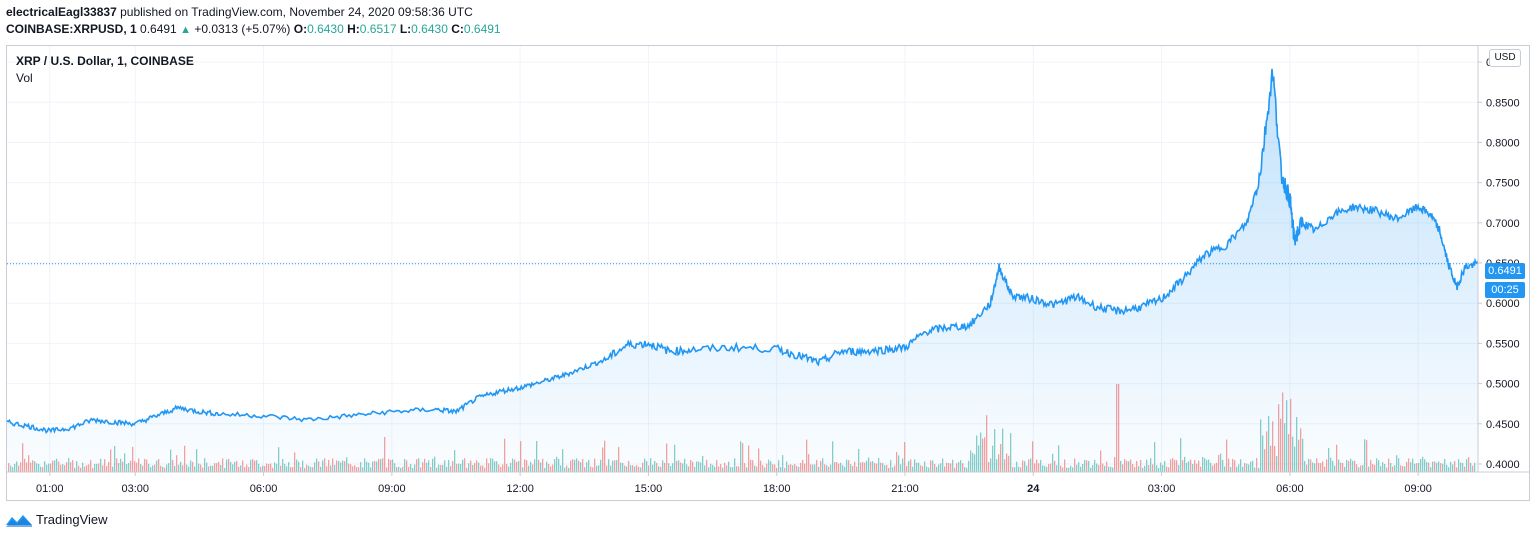 Image resolution: width=1536 pixels, height=538 pixels. I want to click on currency-button: USD, so click(1505, 58).